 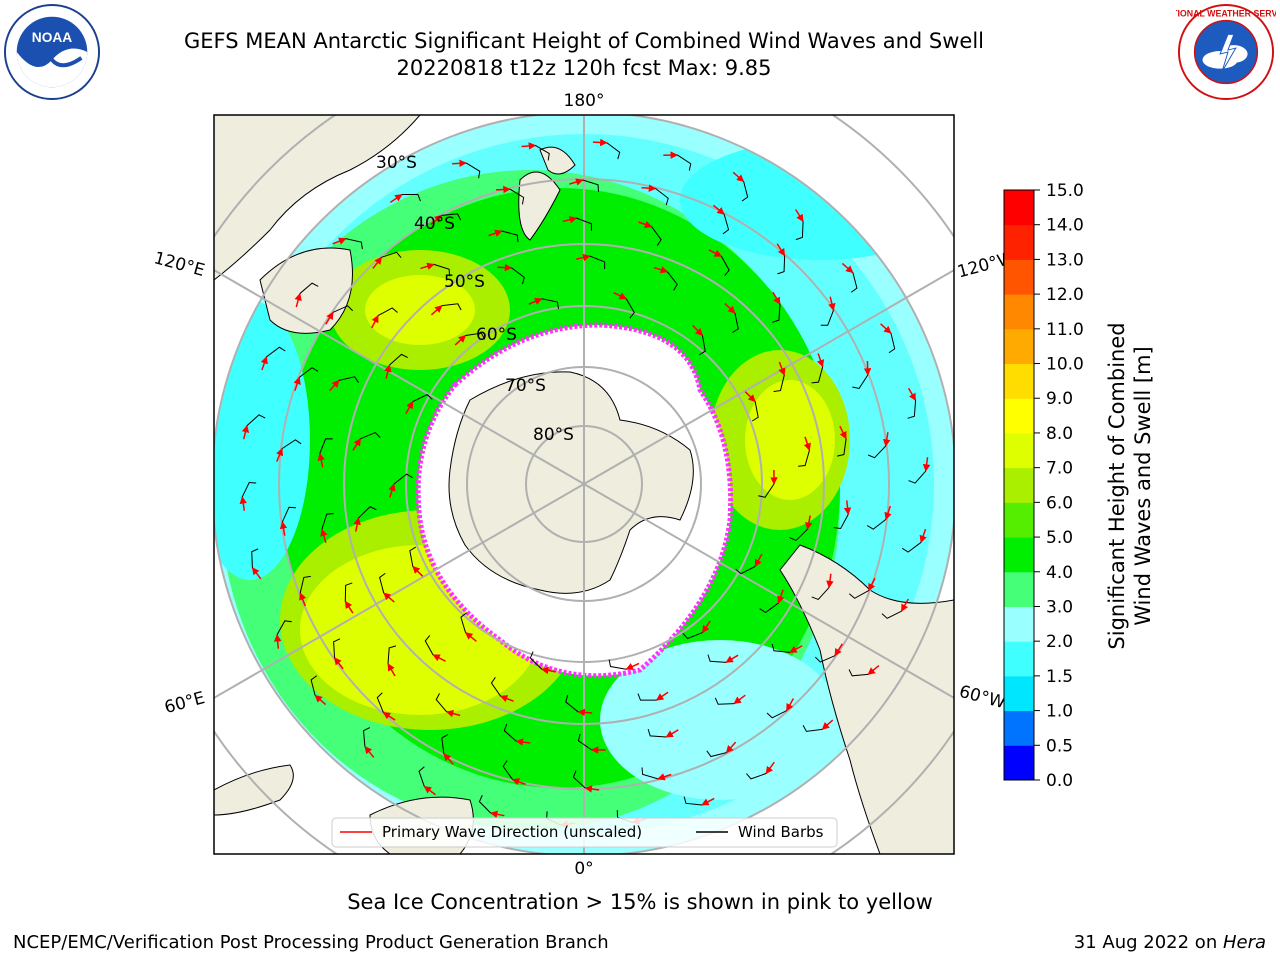 What do you see at coordinates (184, 703) in the screenshot?
I see `lon-label-60e: 60°E` at bounding box center [184, 703].